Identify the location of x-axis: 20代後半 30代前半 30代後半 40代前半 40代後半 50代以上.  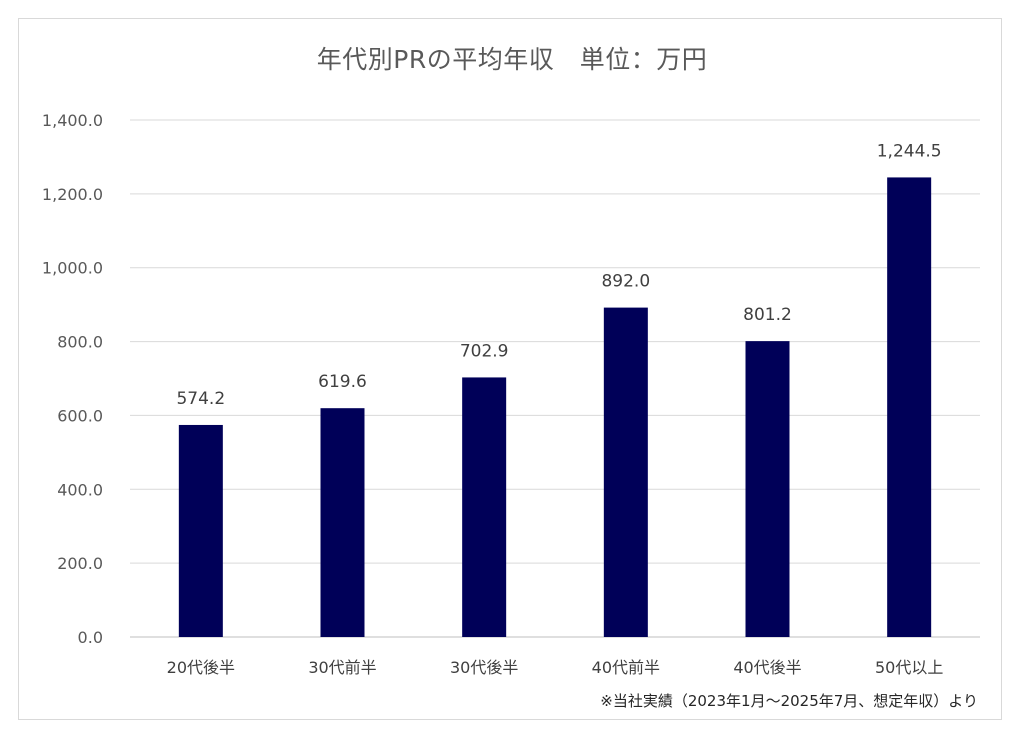
(555, 667).